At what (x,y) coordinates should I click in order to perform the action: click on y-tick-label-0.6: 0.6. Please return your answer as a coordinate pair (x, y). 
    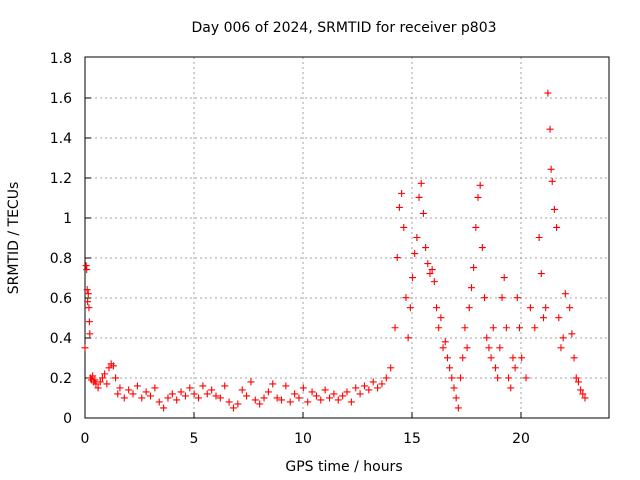
    Looking at the image, I should click on (61, 299).